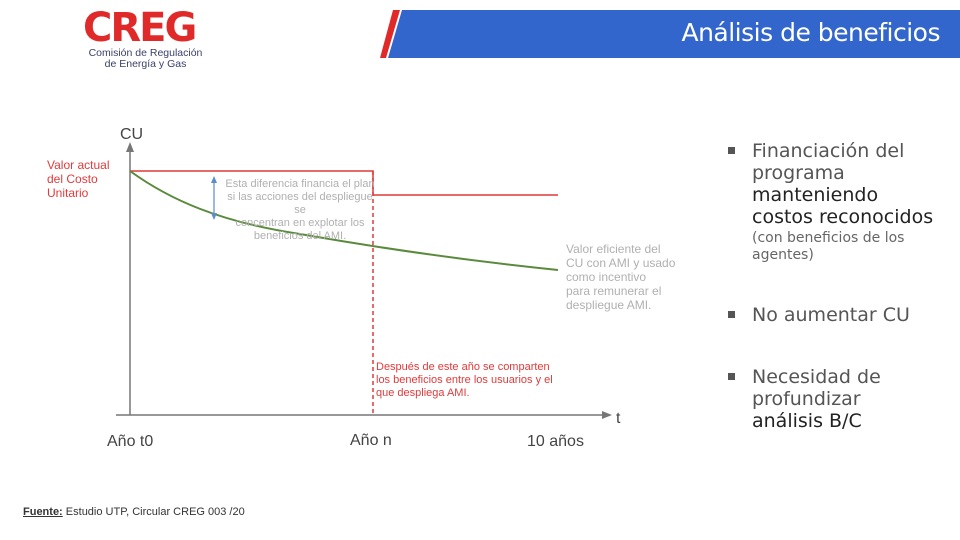  What do you see at coordinates (840, 399) in the screenshot?
I see `bullet-analysis: Necesidad de profundizar análisis B/C` at bounding box center [840, 399].